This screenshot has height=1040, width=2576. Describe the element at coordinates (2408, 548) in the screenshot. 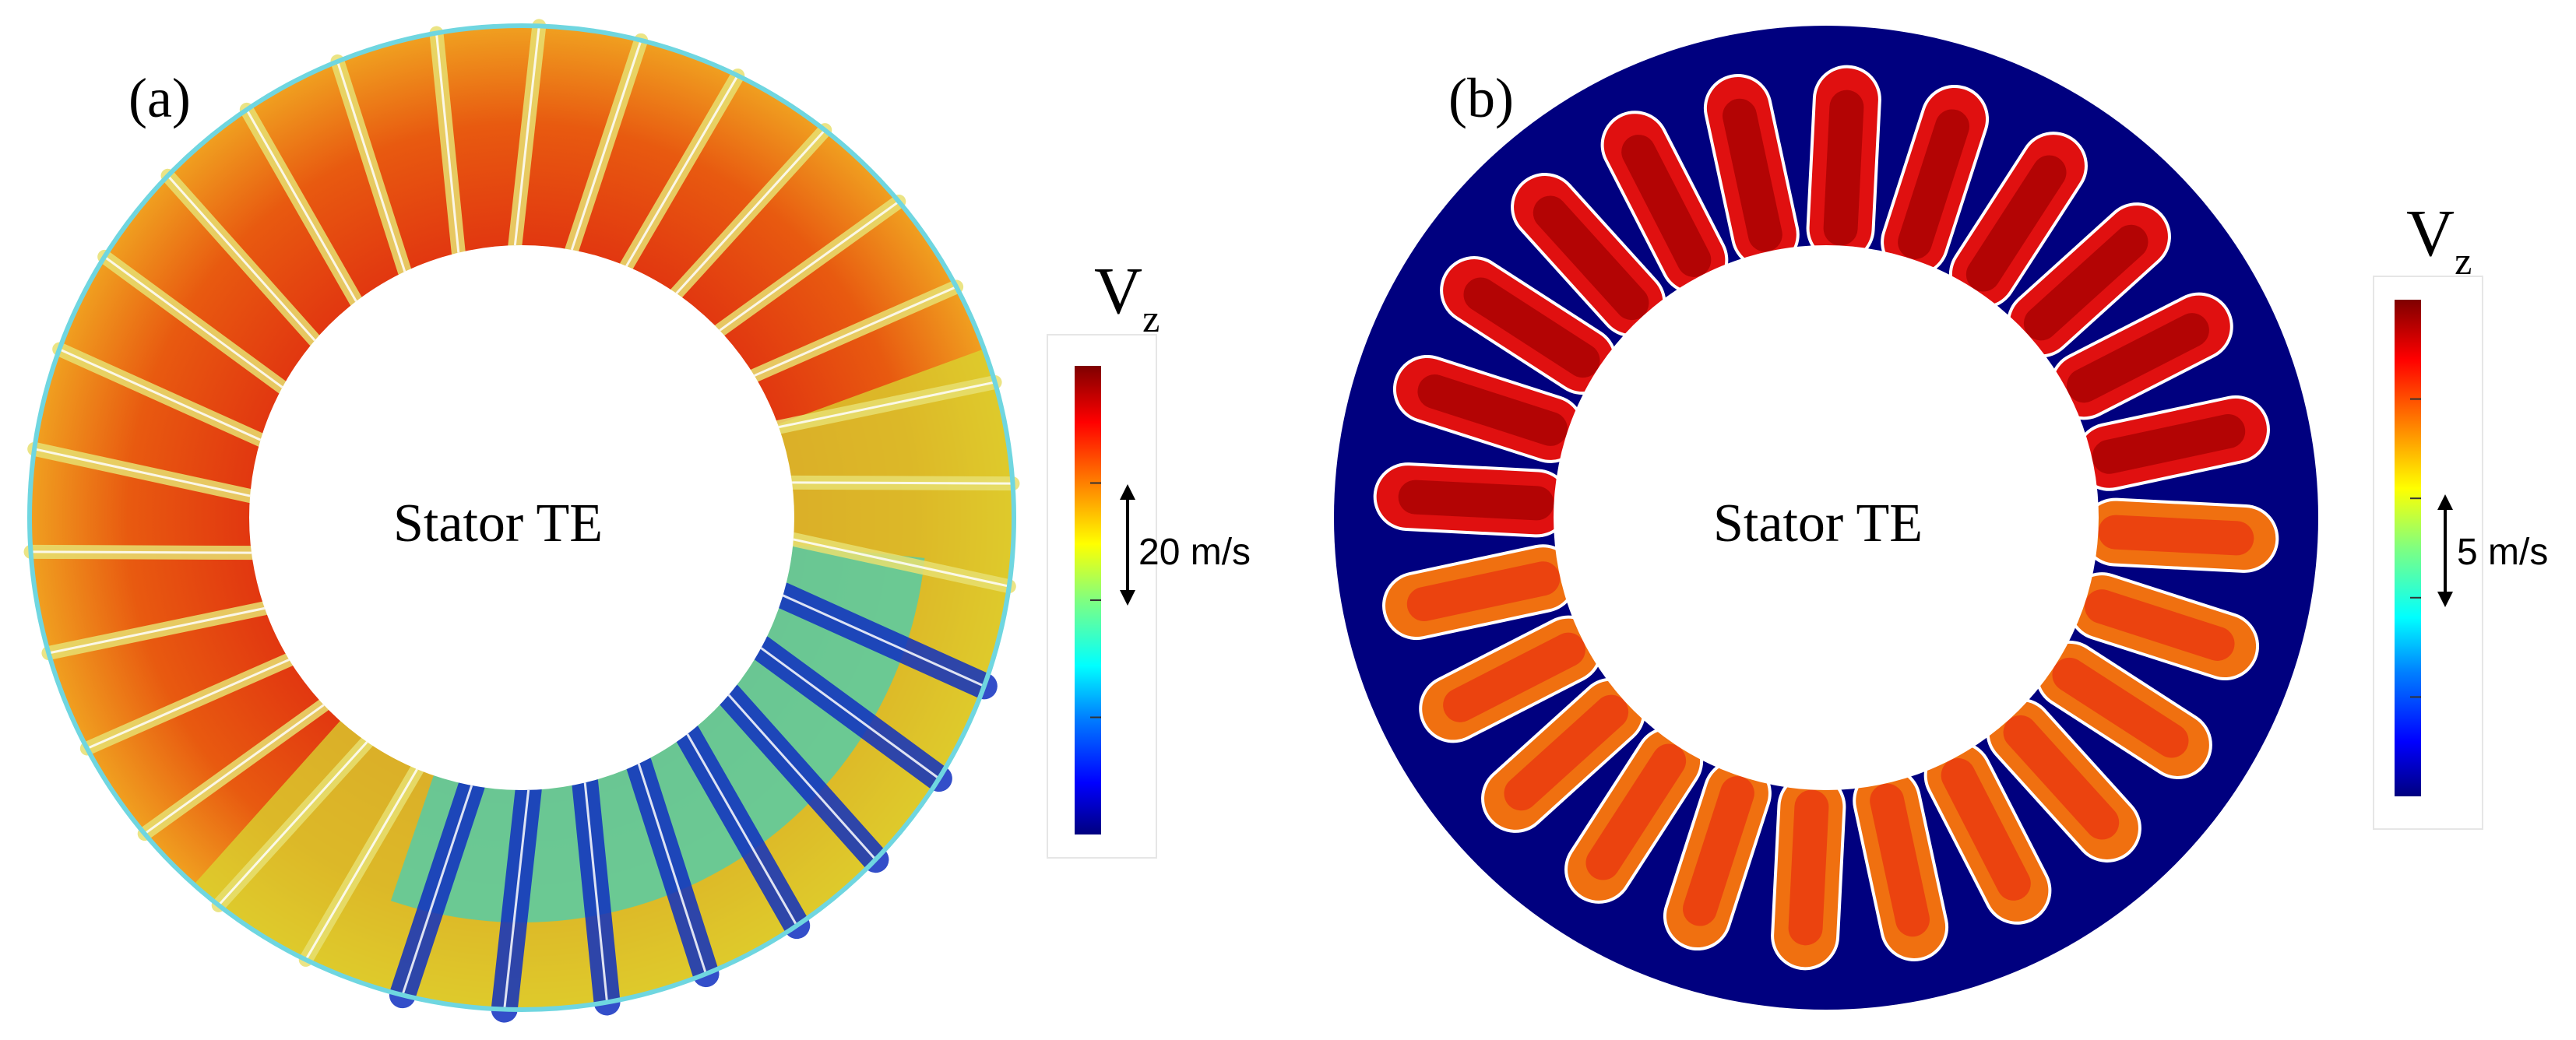

I see `colorbar-gradient` at that location.